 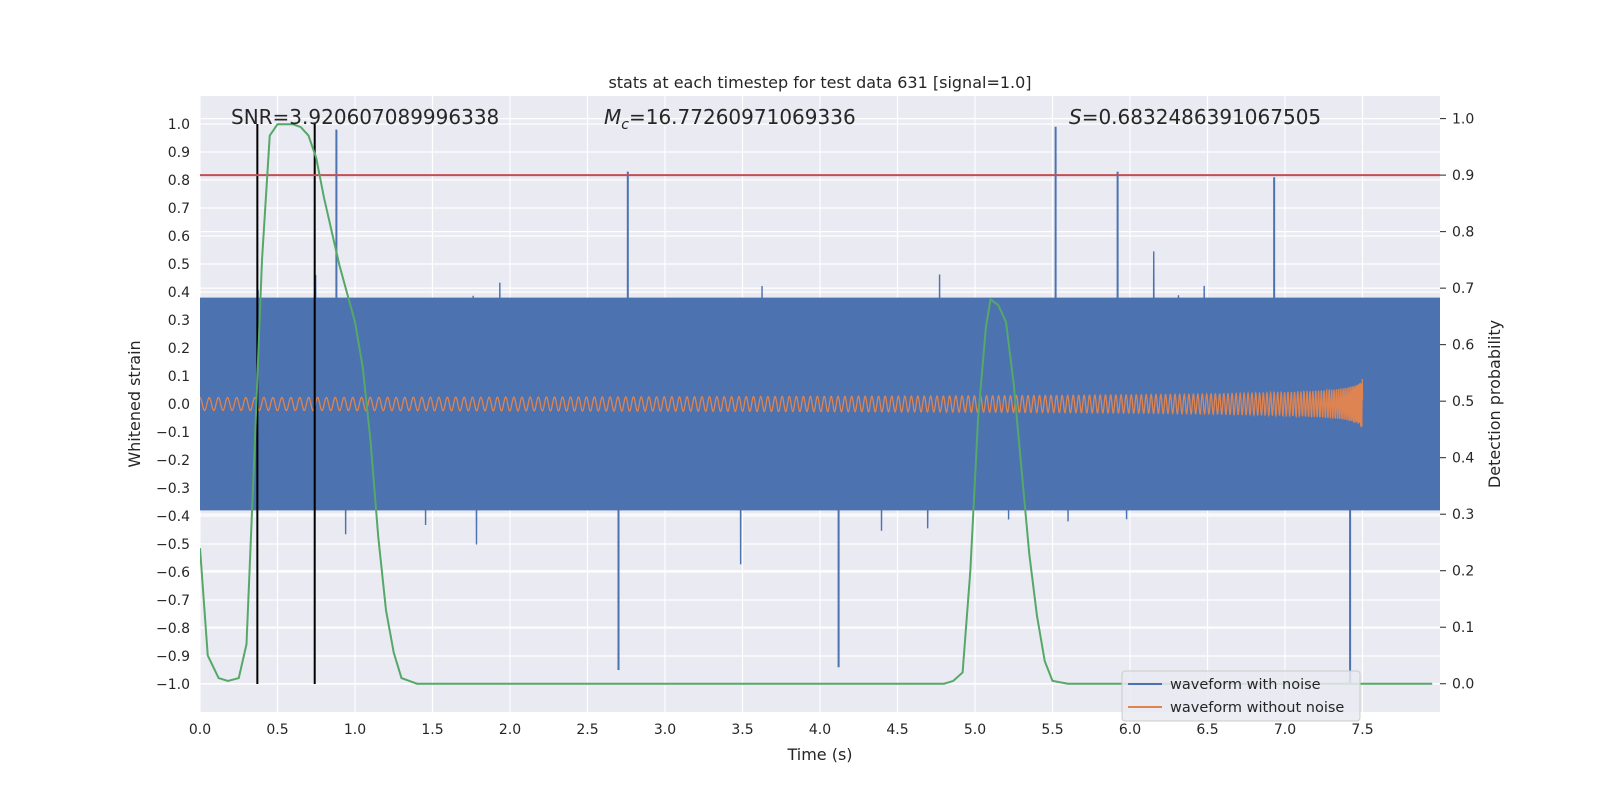 I want to click on y2-tick-label: 0.9, so click(x=1463, y=176).